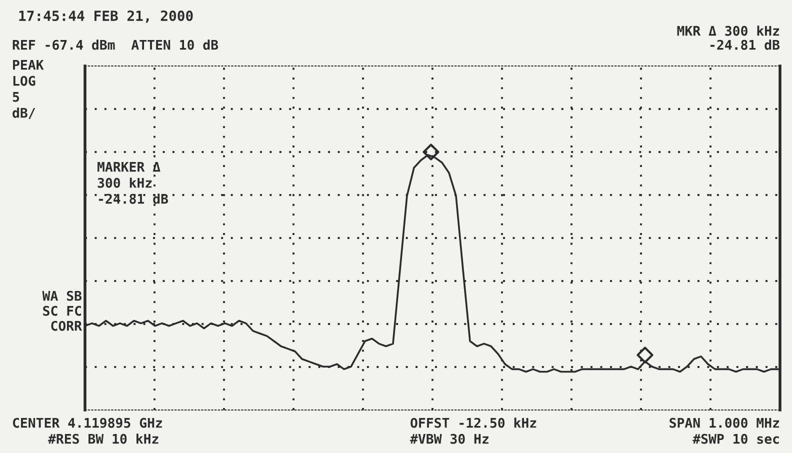 This screenshot has width=792, height=453. I want to click on text: SPAN 1.000 MHz, so click(725, 423).